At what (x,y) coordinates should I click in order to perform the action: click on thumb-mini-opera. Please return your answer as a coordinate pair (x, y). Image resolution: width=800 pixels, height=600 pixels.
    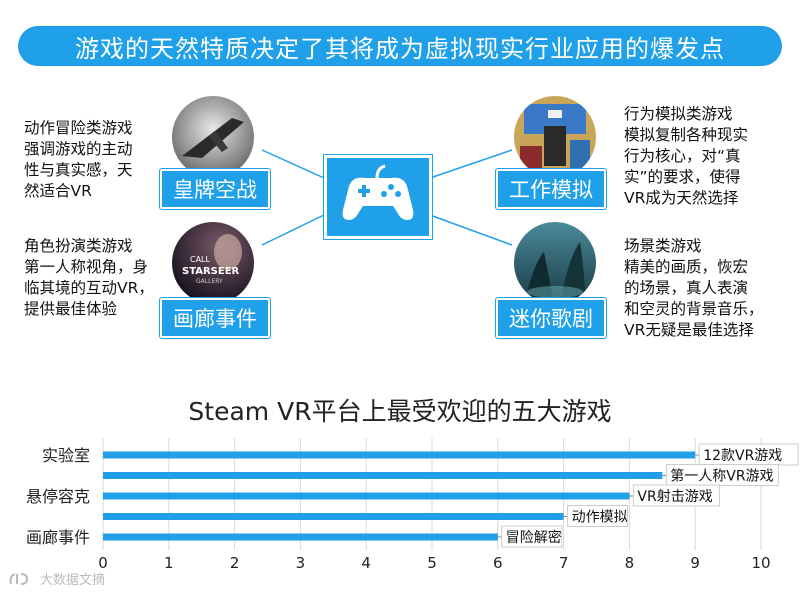
    Looking at the image, I should click on (555, 263).